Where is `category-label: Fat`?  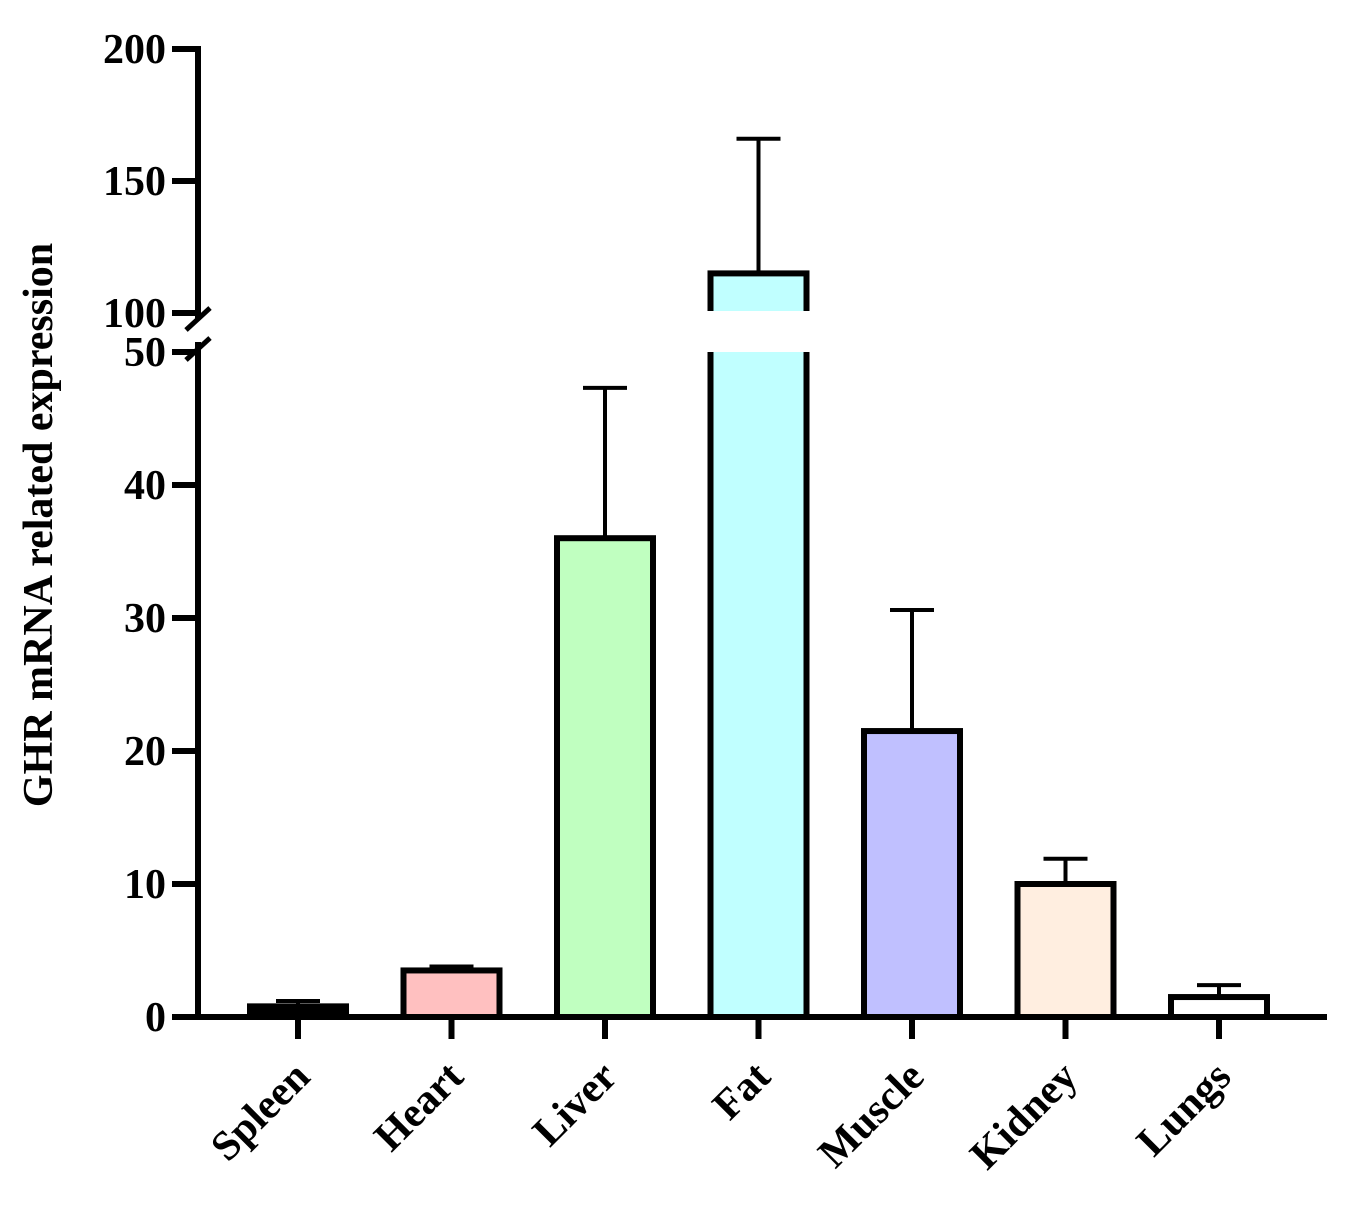 category-label: Fat is located at coordinates (741, 1091).